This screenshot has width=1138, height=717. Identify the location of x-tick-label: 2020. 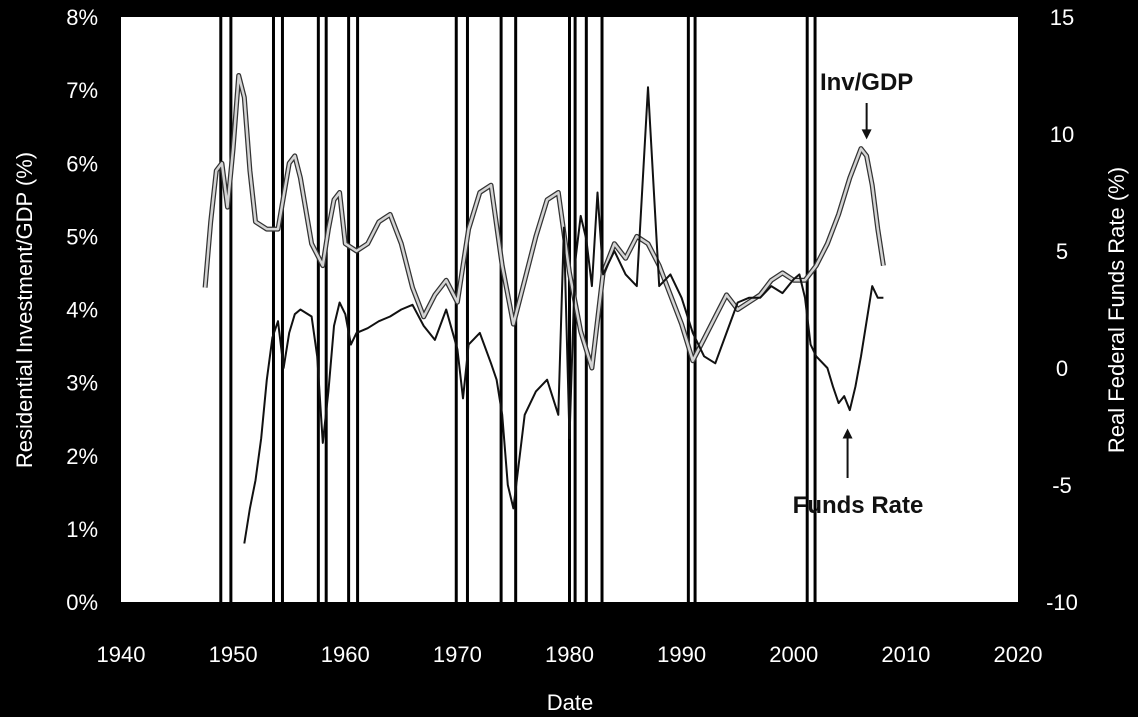
(1018, 654).